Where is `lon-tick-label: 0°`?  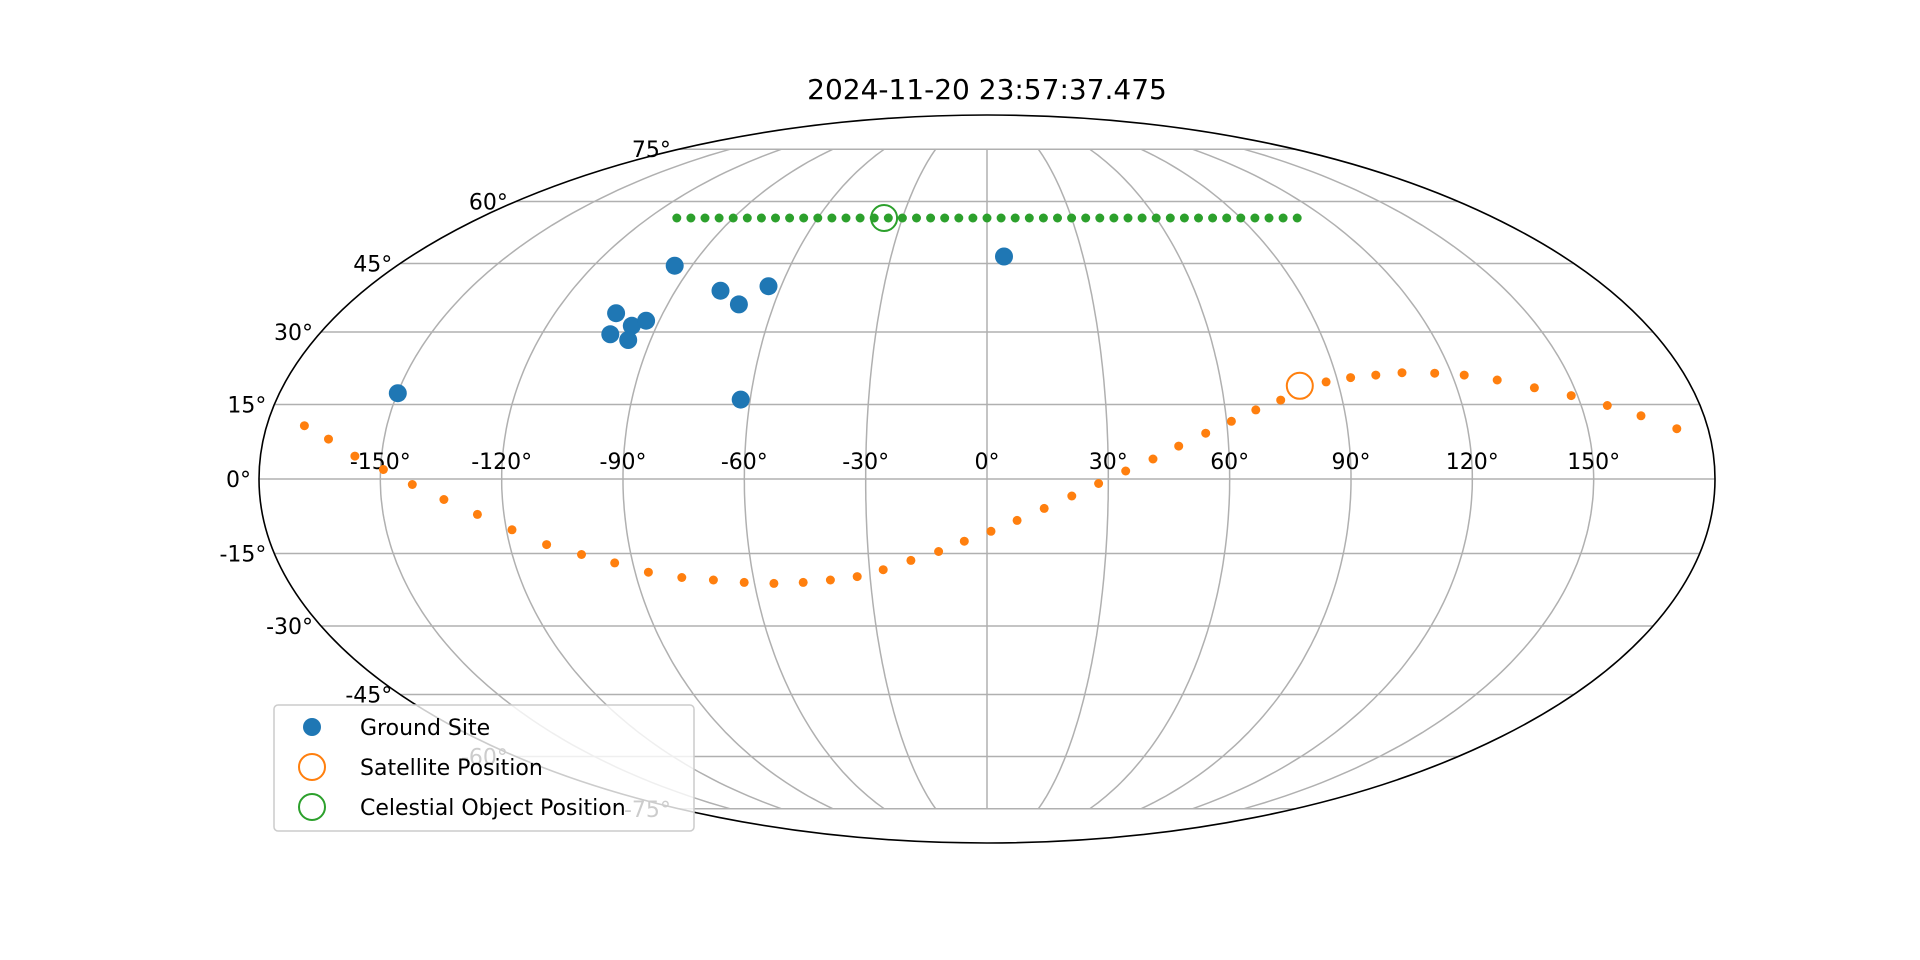 lon-tick-label: 0° is located at coordinates (987, 462).